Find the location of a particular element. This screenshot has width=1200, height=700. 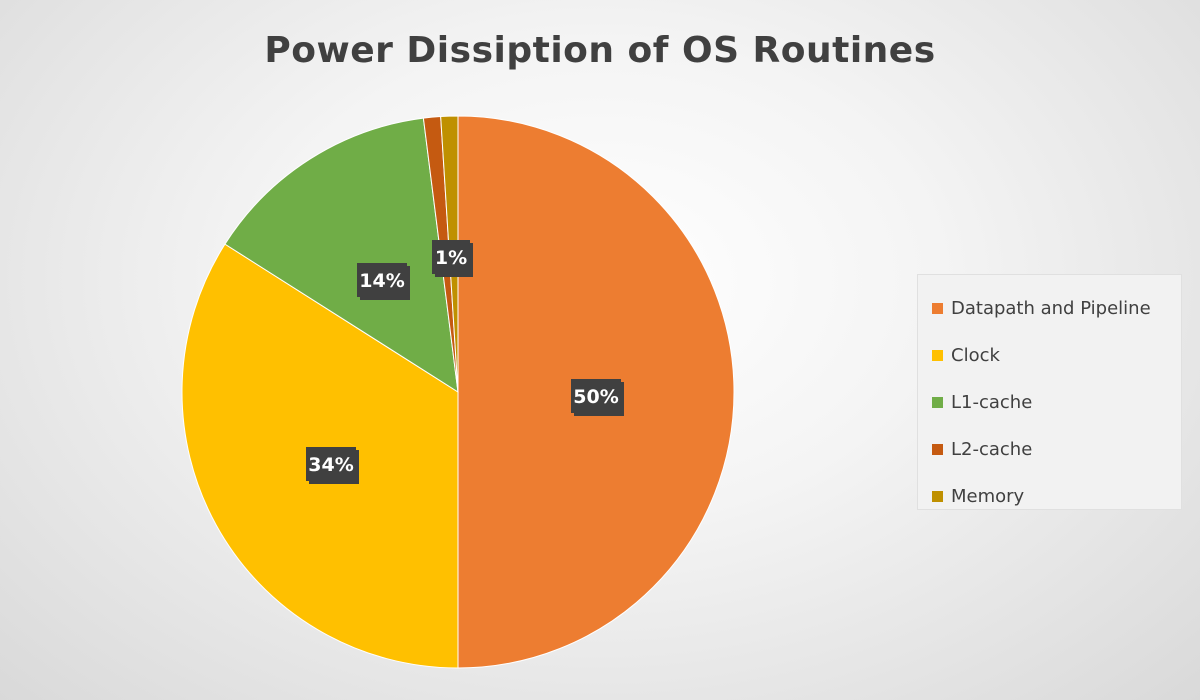

data-label-text: 14% is located at coordinates (381, 281).